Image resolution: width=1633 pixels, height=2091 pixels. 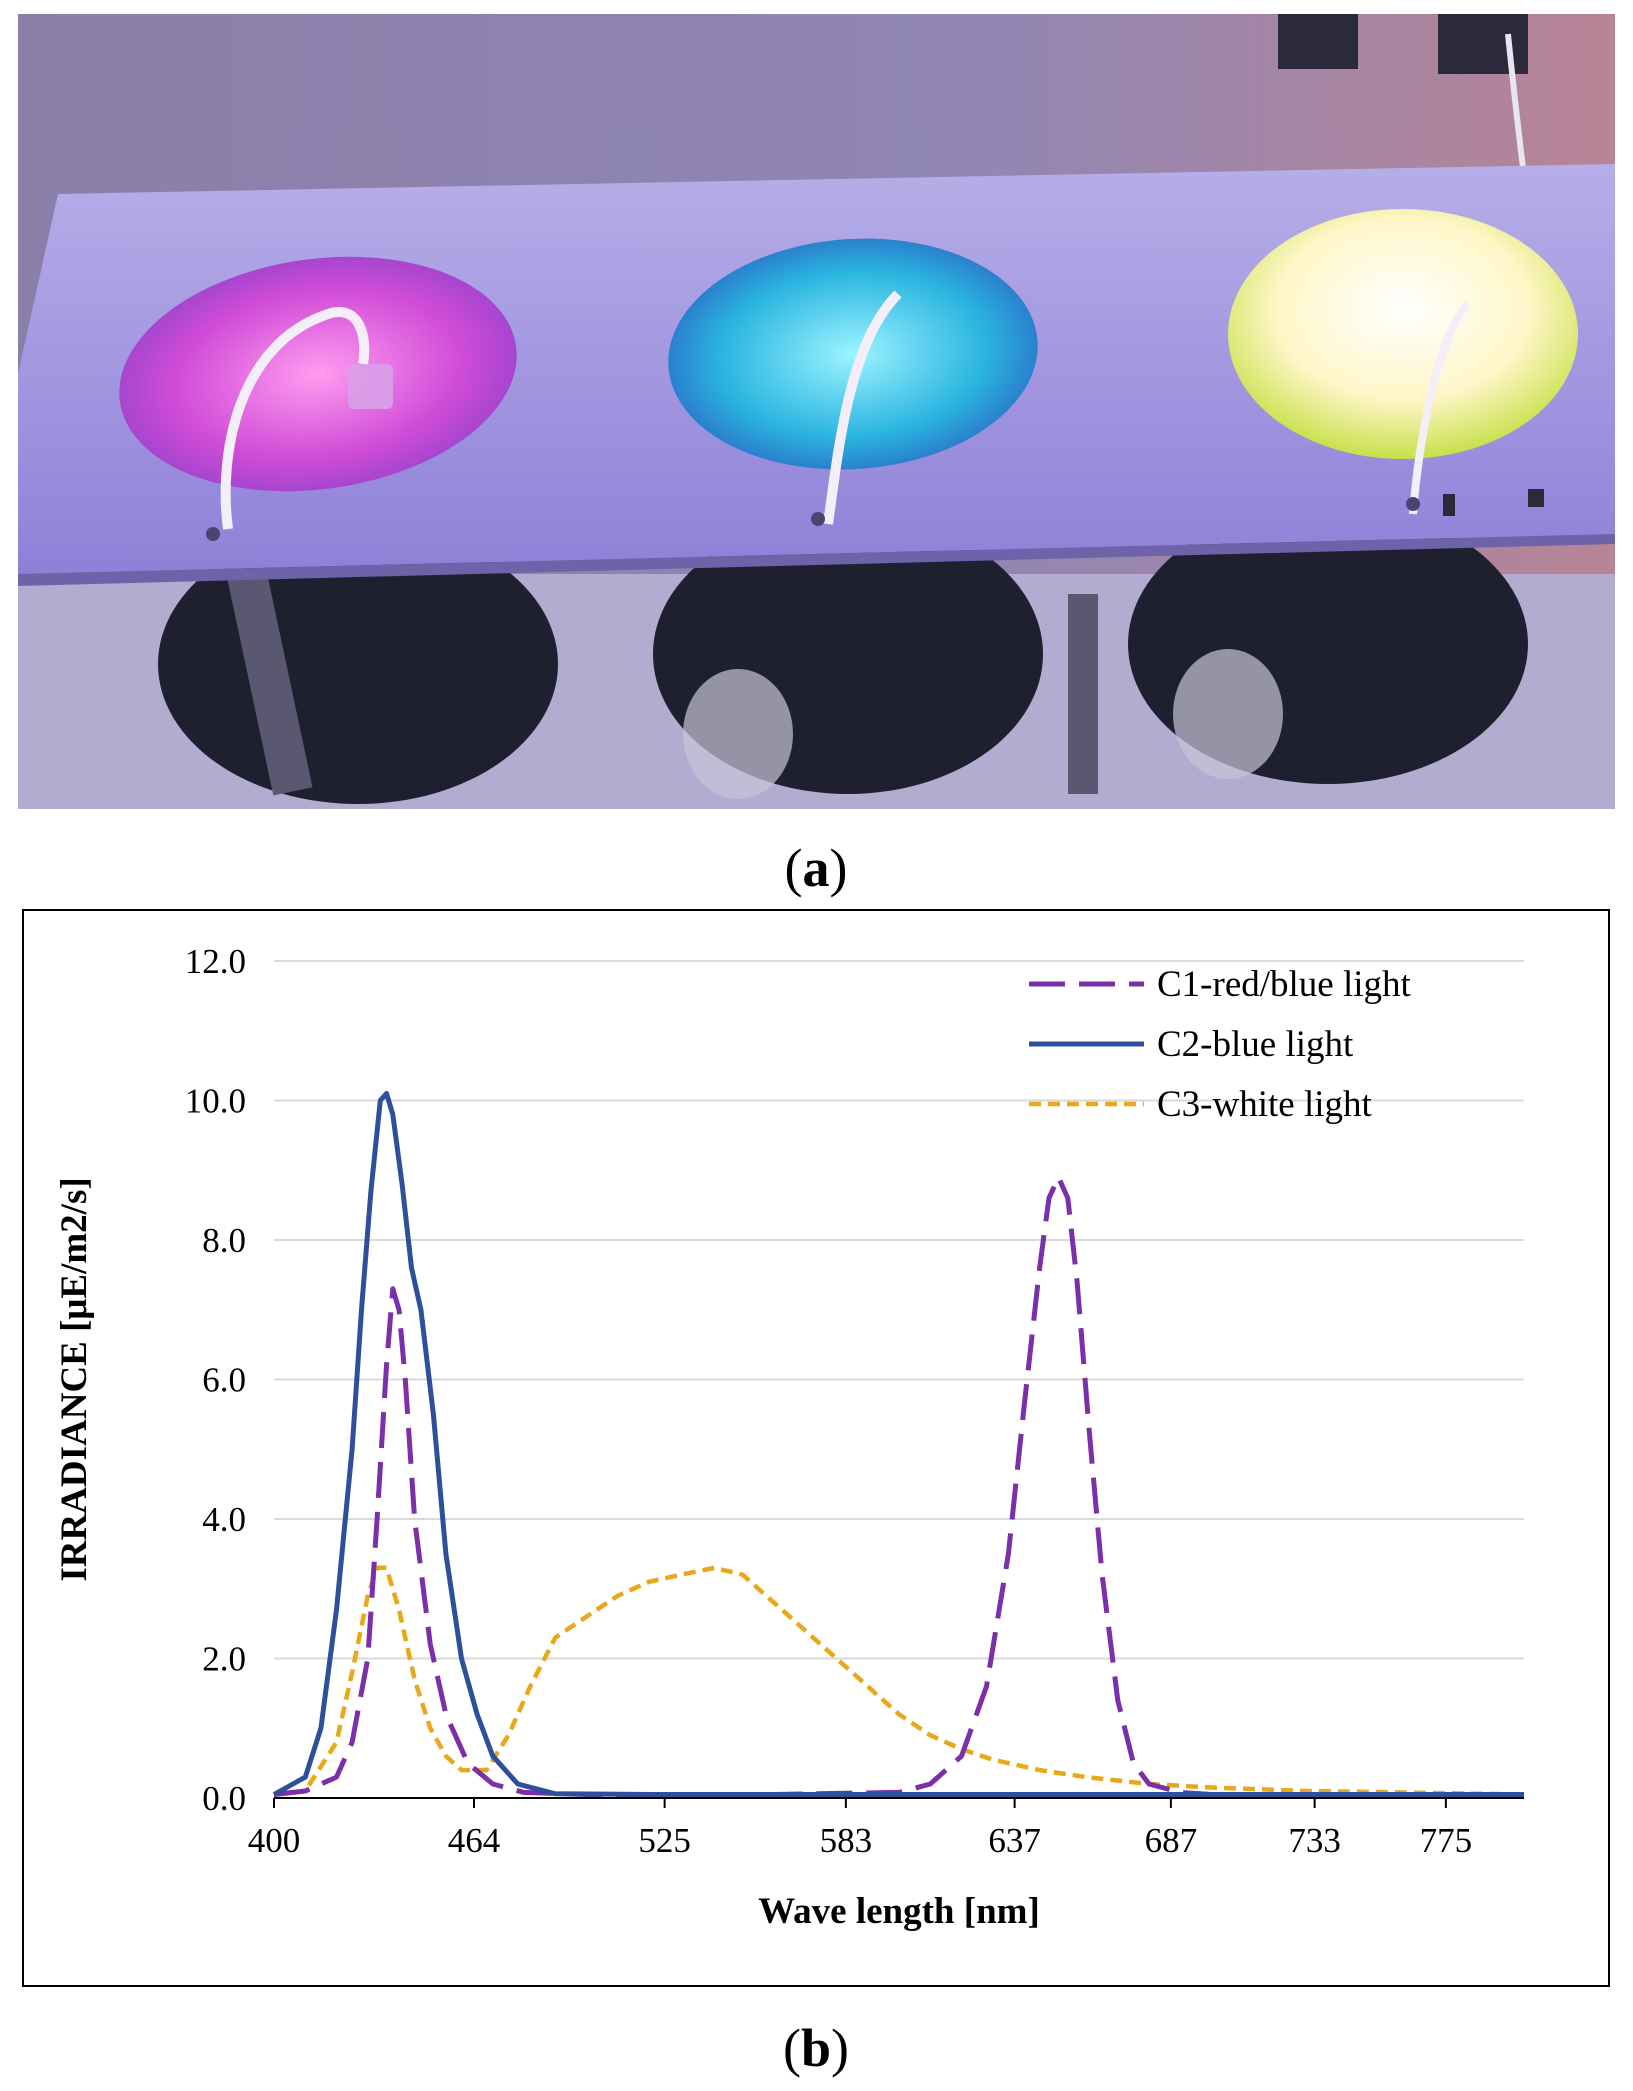 I want to click on y-tick-label: 4.0, so click(x=224, y=1519).